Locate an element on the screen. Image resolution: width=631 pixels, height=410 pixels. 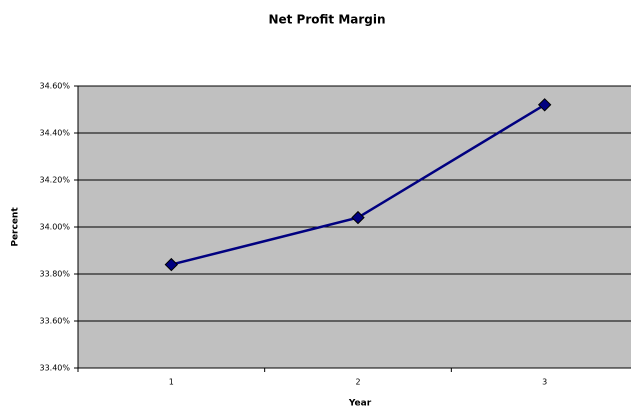
x-axis-title: Year is located at coordinates (360, 404).